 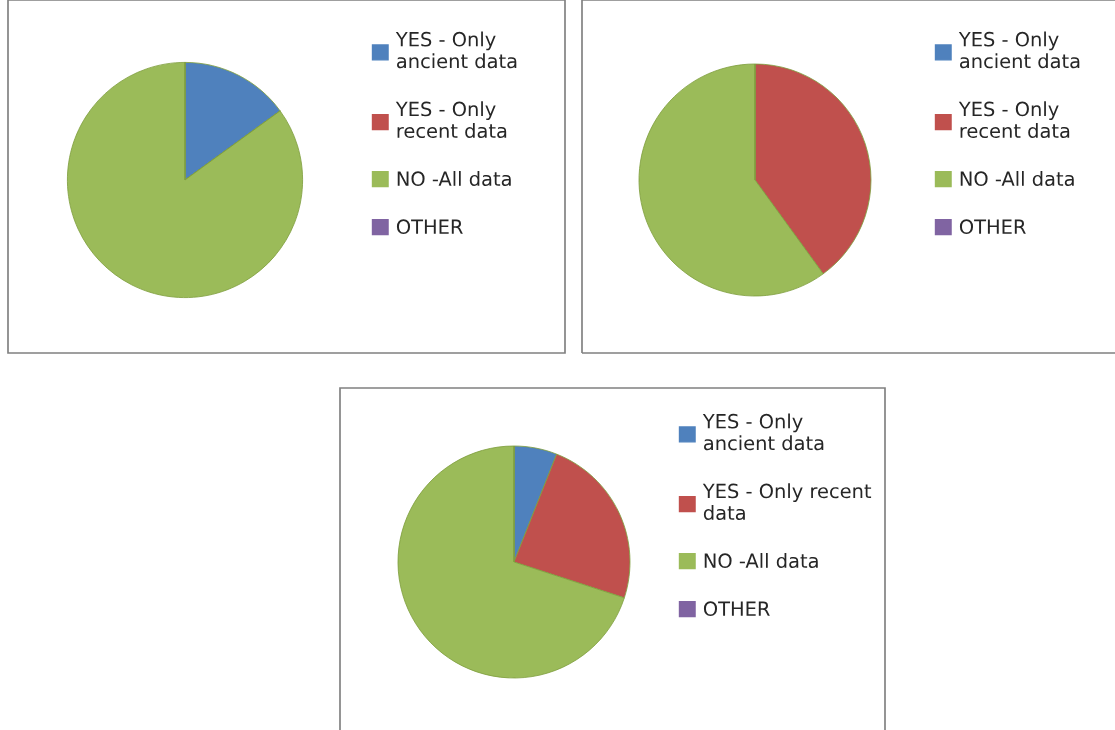 What do you see at coordinates (185, 180) in the screenshot?
I see `pie-slice` at bounding box center [185, 180].